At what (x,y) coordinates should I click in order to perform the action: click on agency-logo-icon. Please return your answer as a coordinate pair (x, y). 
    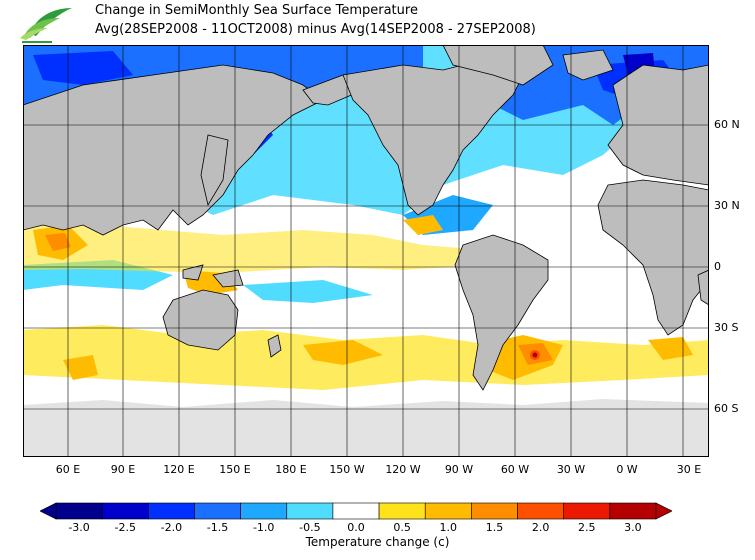
    Looking at the image, I should click on (46, 25).